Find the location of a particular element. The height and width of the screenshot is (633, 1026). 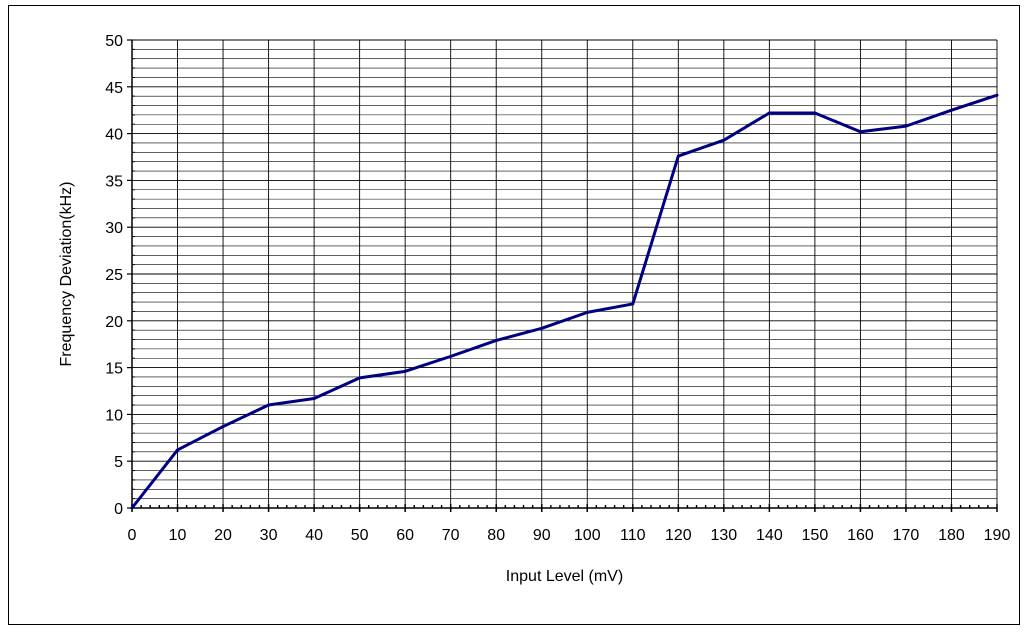

x-tick-label: 30 is located at coordinates (269, 535).